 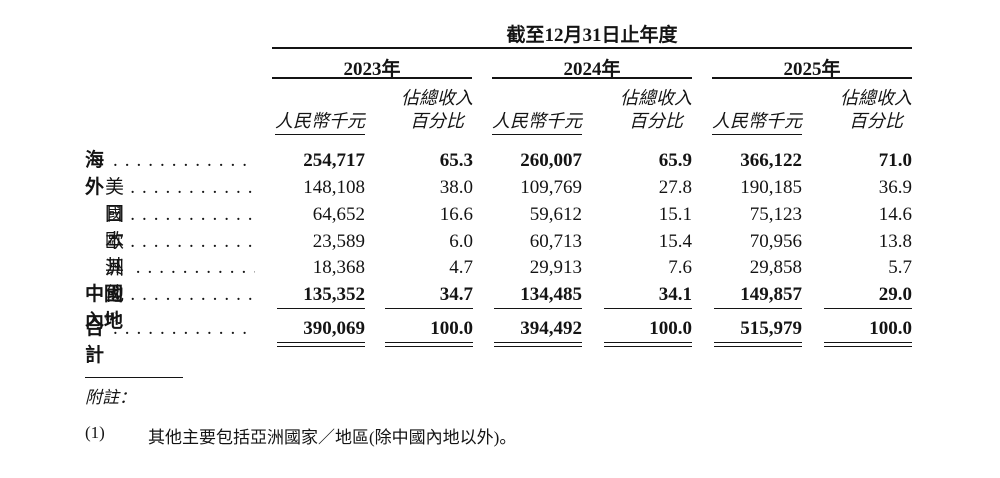 What do you see at coordinates (675, 214) in the screenshot?
I see `value-cell: 15.1` at bounding box center [675, 214].